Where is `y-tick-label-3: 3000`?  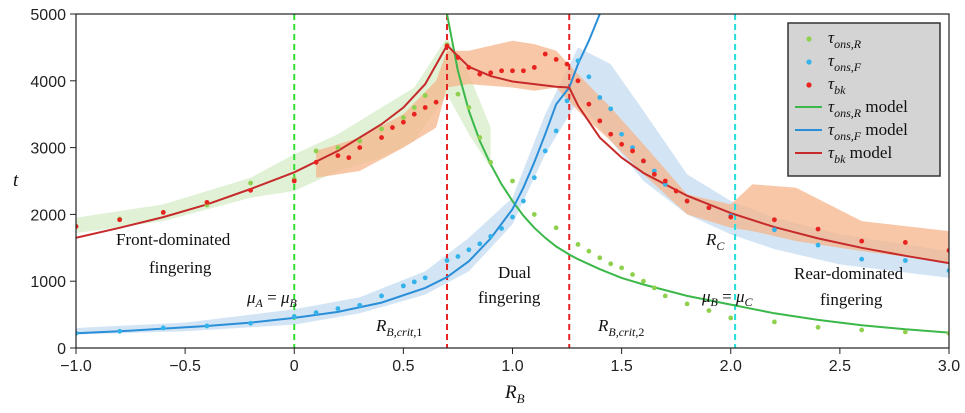
y-tick-label-3: 3000 is located at coordinates (48, 149).